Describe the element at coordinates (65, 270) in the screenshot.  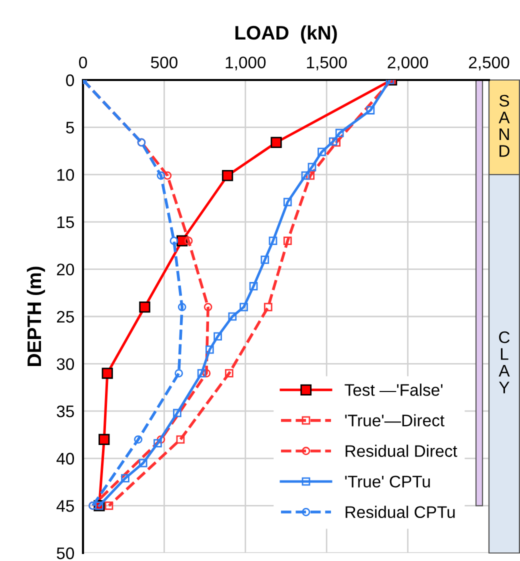
I see `y-tick-label: 20` at that location.